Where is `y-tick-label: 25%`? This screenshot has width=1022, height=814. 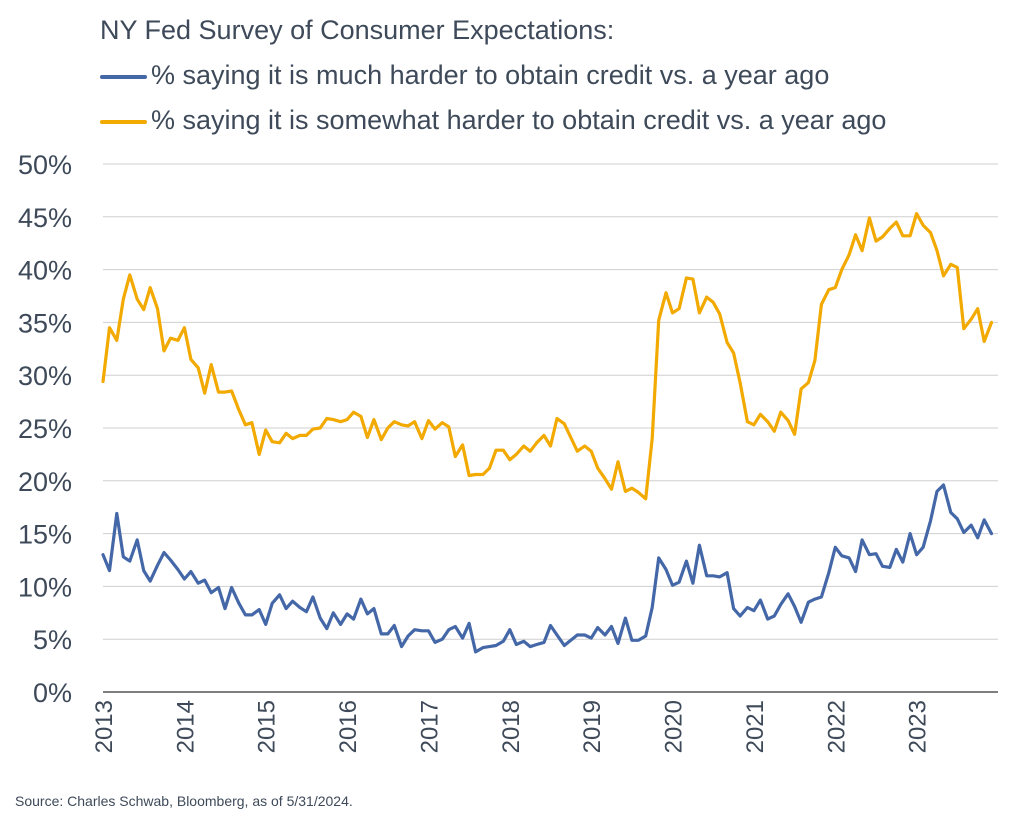 y-tick-label: 25% is located at coordinates (45, 429).